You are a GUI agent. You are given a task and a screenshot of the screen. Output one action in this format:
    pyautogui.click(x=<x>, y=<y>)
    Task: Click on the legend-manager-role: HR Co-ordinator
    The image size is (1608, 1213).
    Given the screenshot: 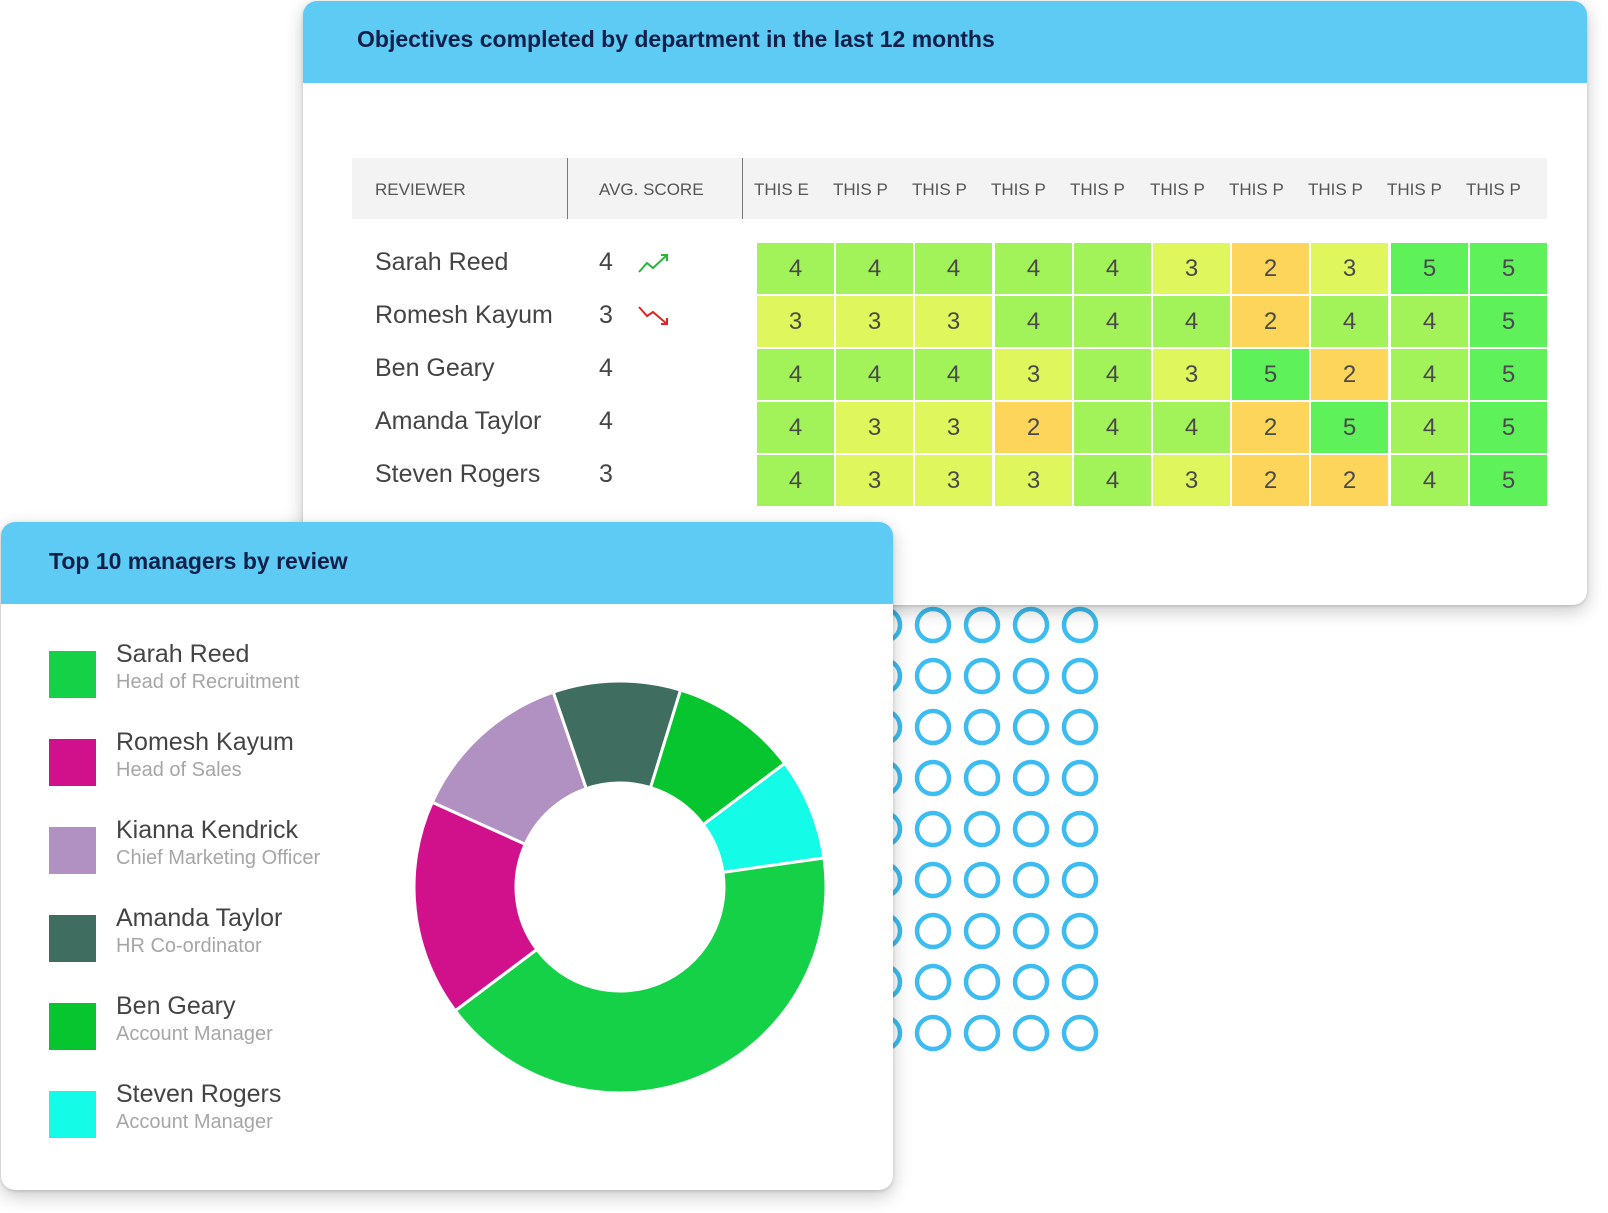 What is the action you would take?
    pyautogui.click(x=189, y=946)
    